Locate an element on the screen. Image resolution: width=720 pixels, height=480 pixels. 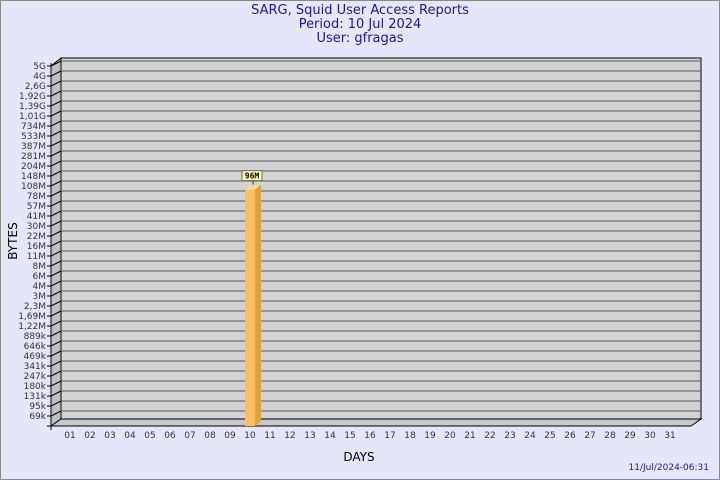
x-tick-label: 25 is located at coordinates (549, 436).